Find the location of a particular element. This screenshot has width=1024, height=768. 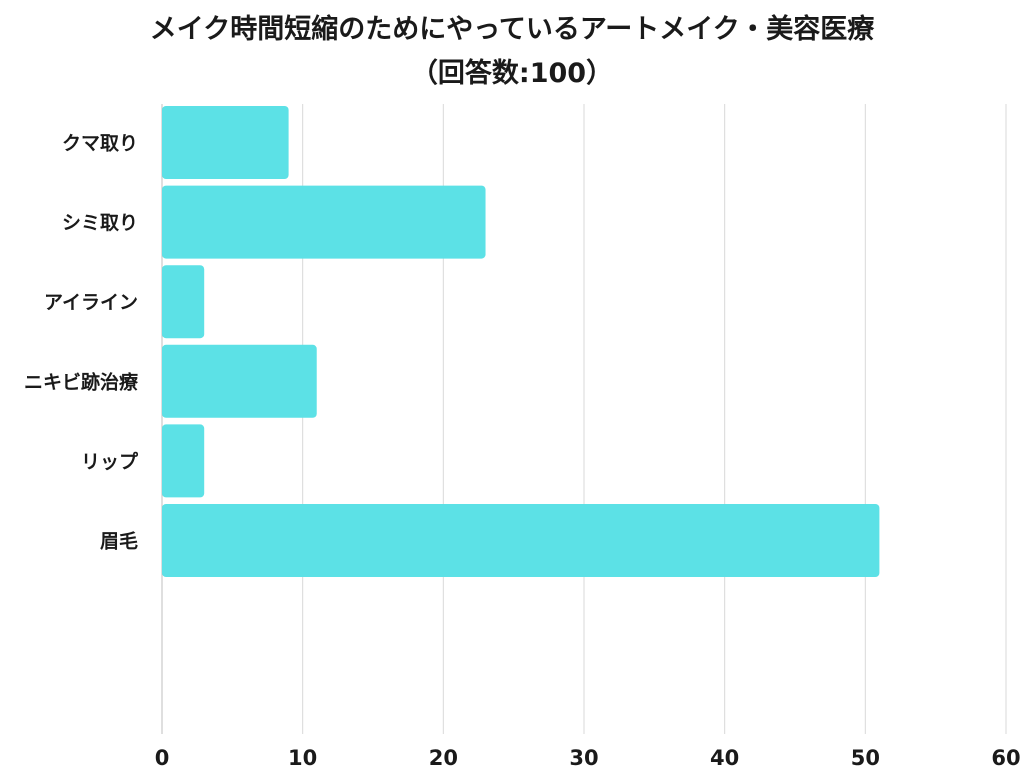

x-tick-label: 10 is located at coordinates (302, 757).